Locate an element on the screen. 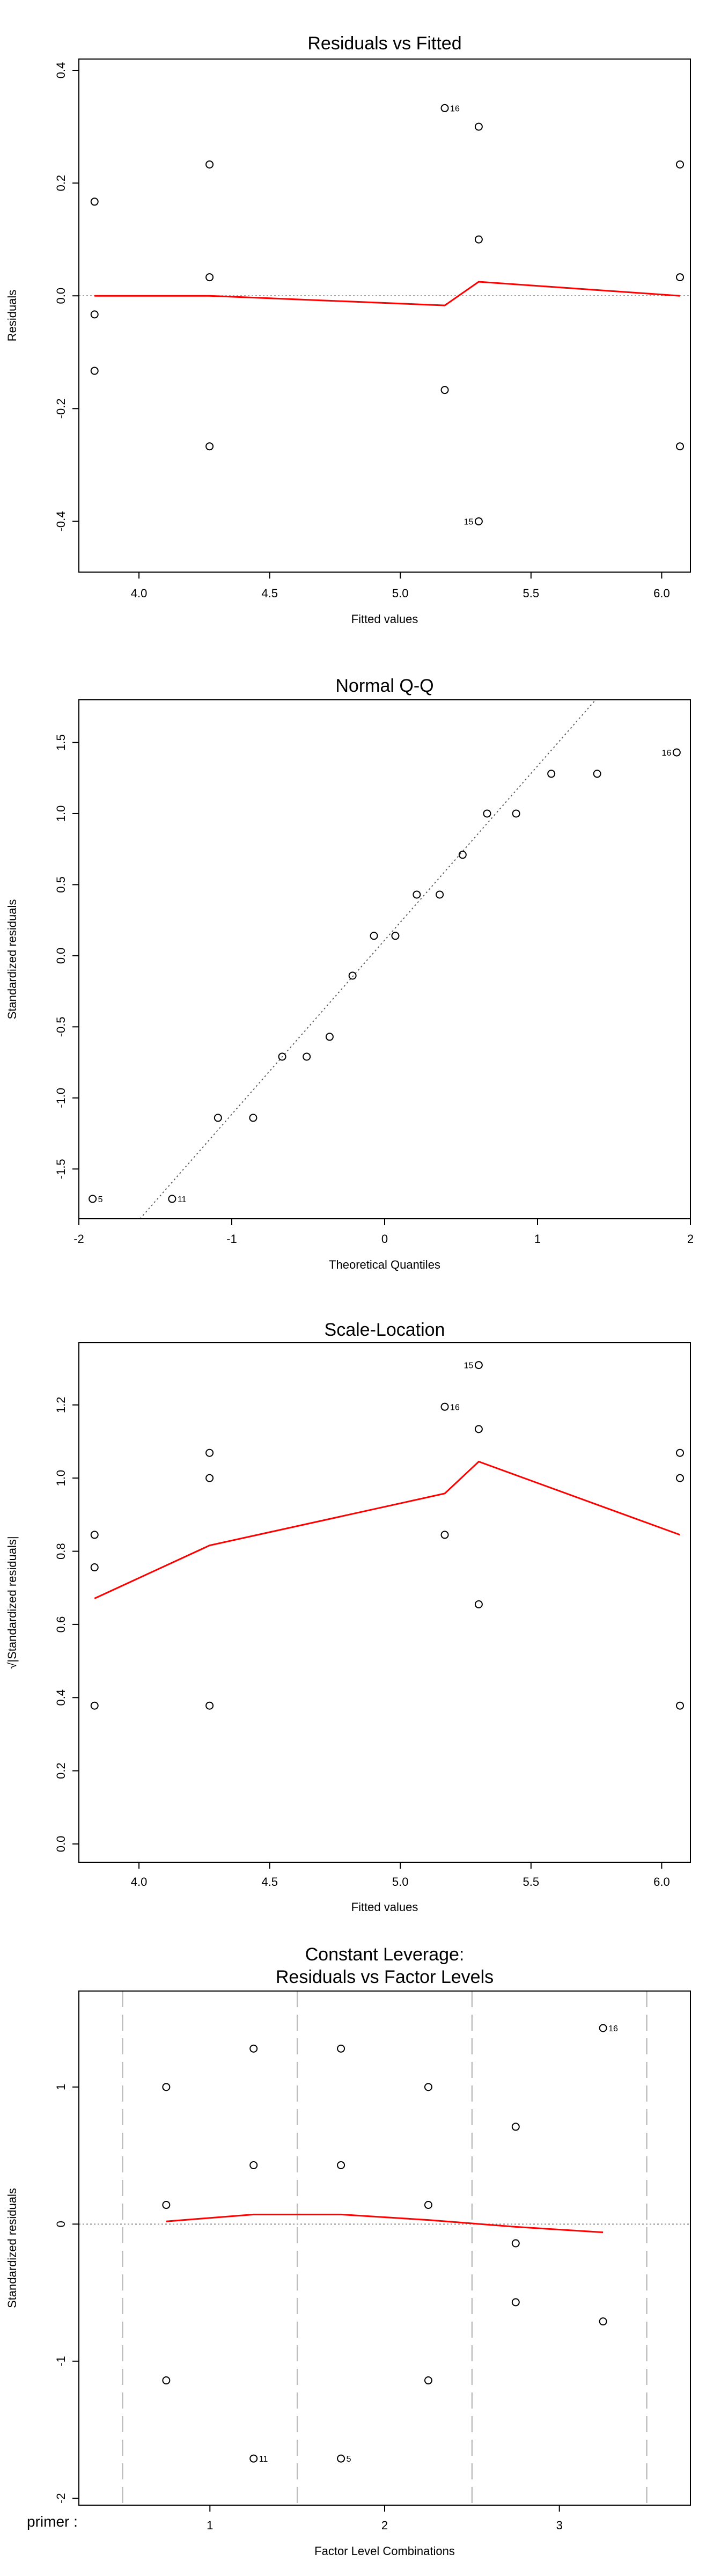 The image size is (721, 2576). y-axis-label: √|Standardized residuals| is located at coordinates (12, 1602).